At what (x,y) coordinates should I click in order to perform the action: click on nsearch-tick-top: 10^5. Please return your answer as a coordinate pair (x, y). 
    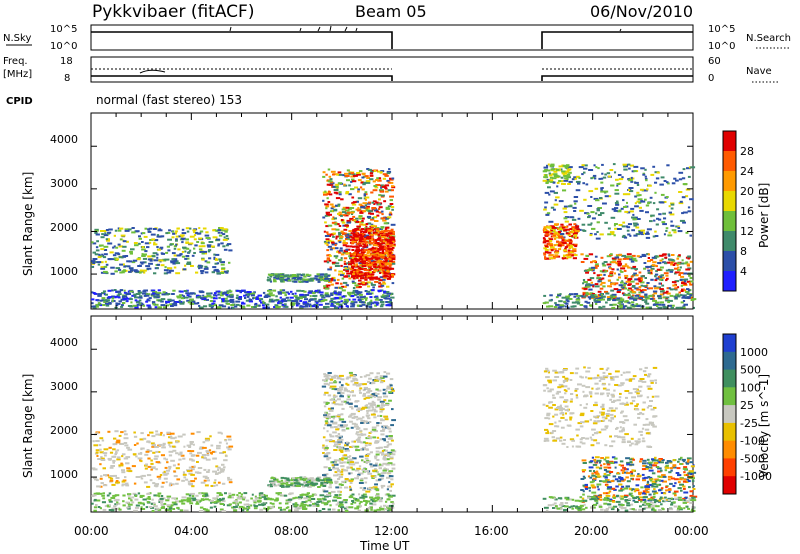
    Looking at the image, I should click on (721, 29).